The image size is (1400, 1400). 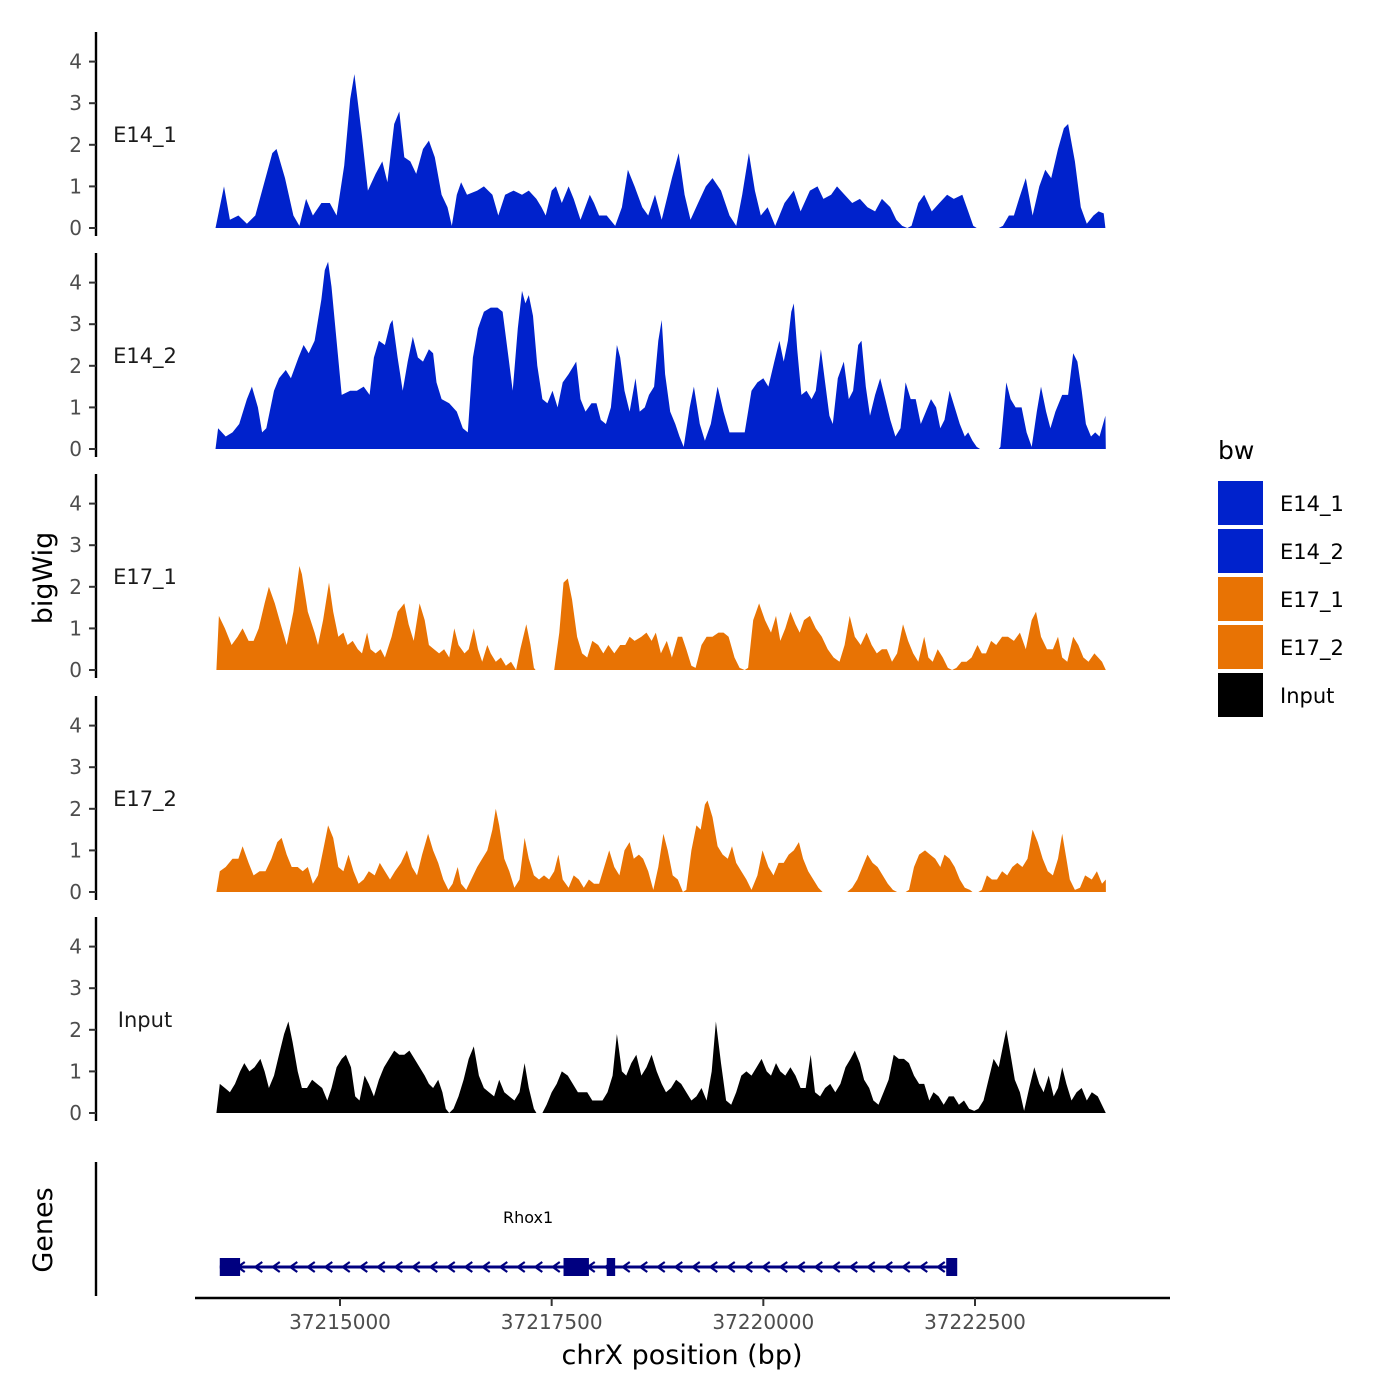 What do you see at coordinates (1312, 552) in the screenshot?
I see `legend-label: E14_2` at bounding box center [1312, 552].